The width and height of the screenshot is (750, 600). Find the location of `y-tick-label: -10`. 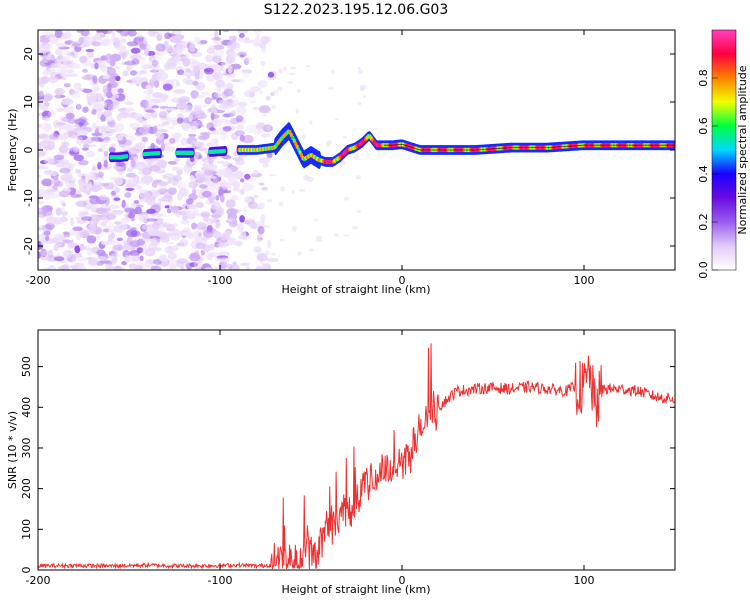

y-tick-label: -10 is located at coordinates (28, 198).